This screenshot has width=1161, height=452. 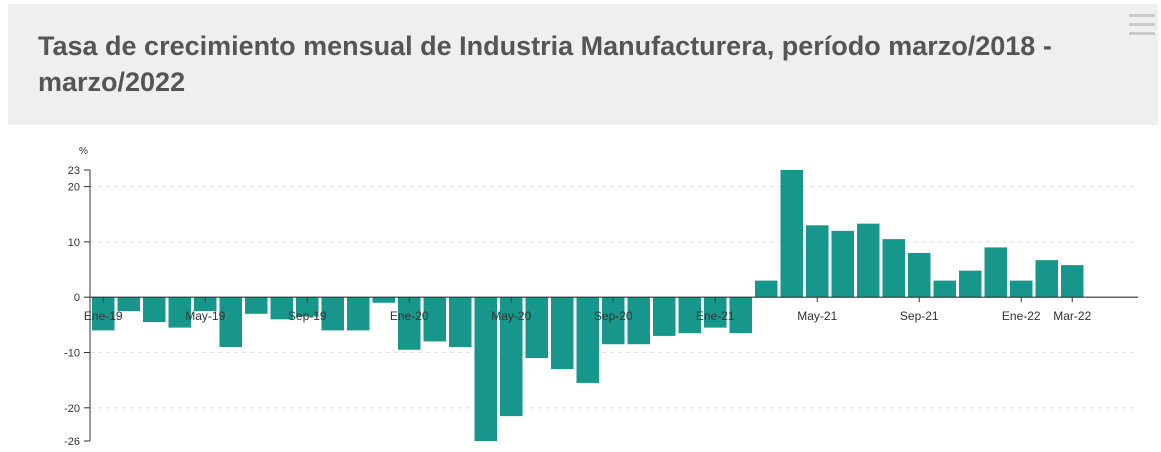 What do you see at coordinates (1072, 316) in the screenshot?
I see `x-tick-label: Mar-22` at bounding box center [1072, 316].